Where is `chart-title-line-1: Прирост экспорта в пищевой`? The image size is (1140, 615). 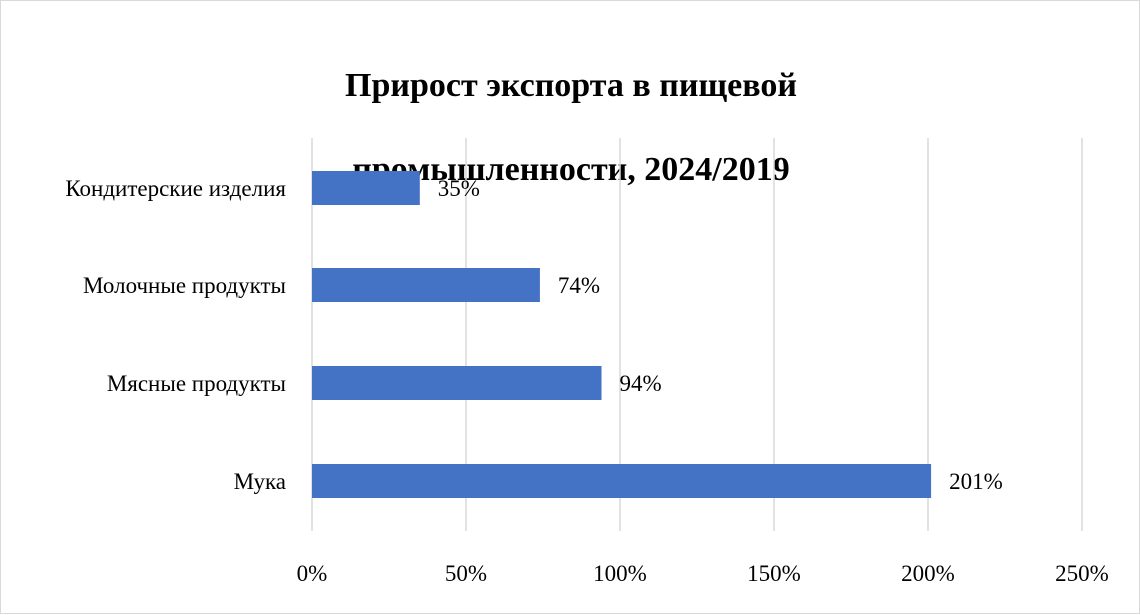 chart-title-line-1: Прирост экспорта в пищевой is located at coordinates (571, 85).